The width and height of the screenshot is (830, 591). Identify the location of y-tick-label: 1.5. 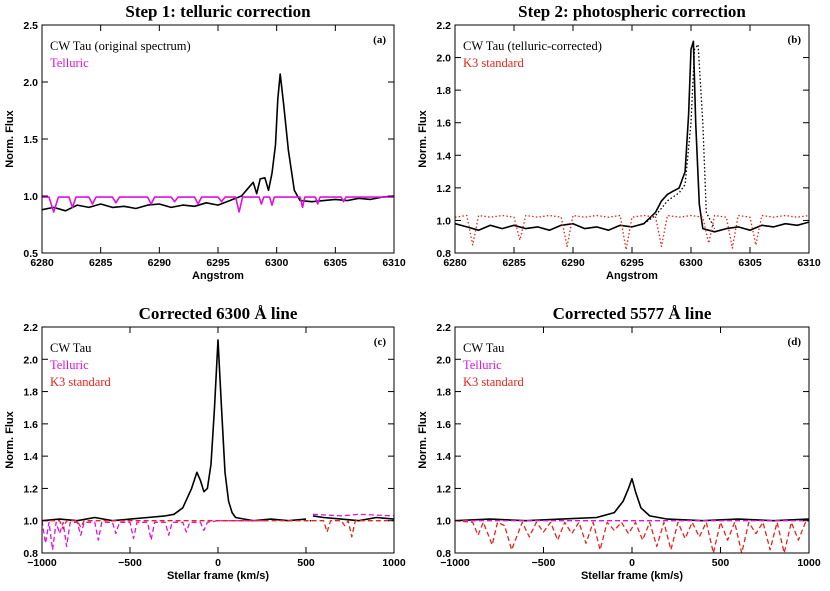
(30, 140).